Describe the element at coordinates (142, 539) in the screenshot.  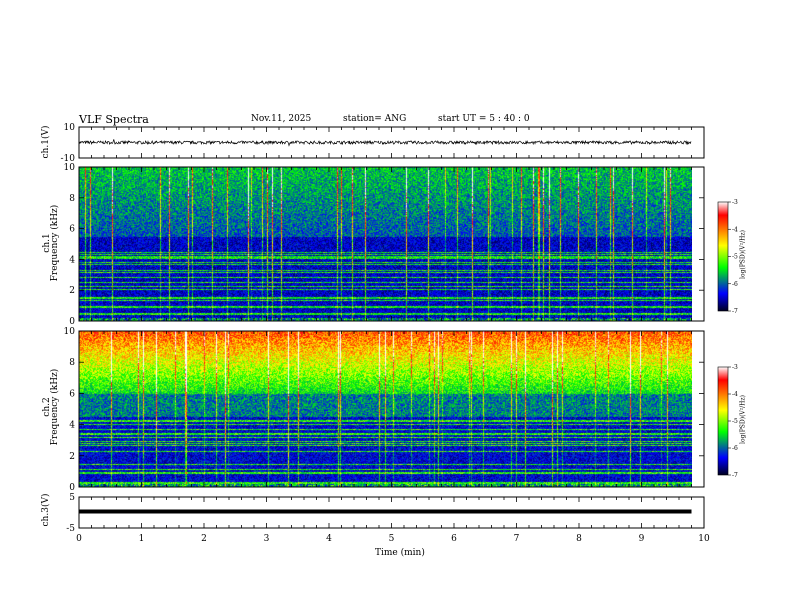
I see `x-tick-label: 1` at that location.